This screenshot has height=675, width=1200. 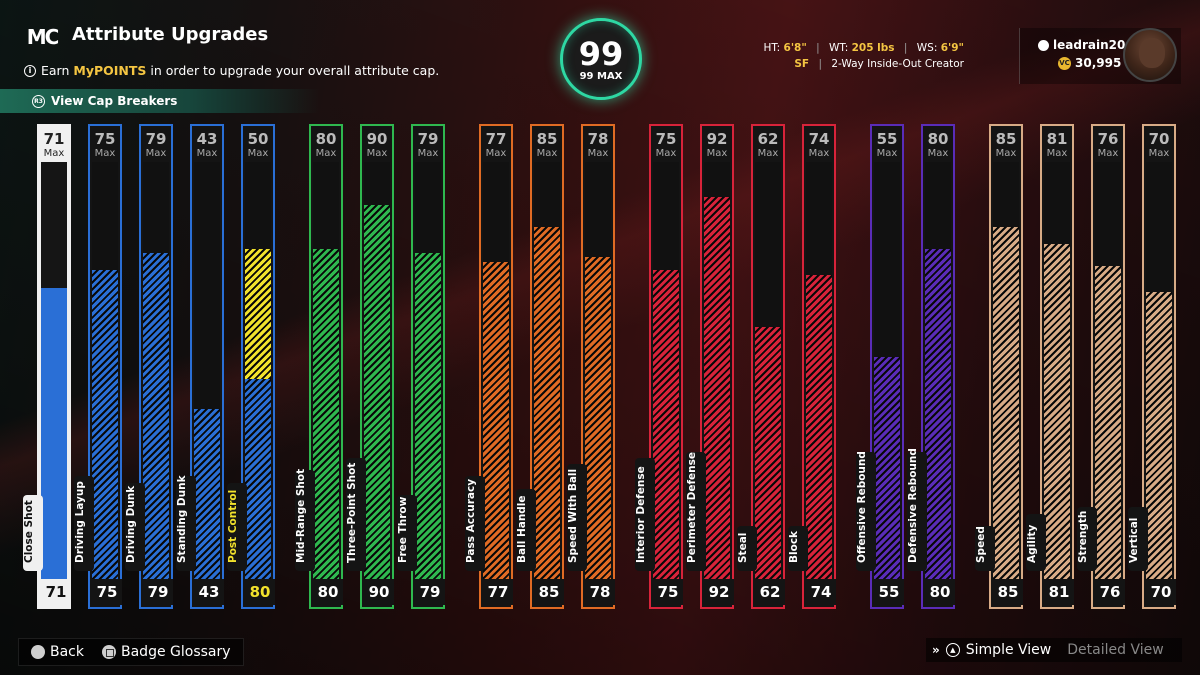 What do you see at coordinates (403, 529) in the screenshot?
I see `attribute-name: Free Throw` at bounding box center [403, 529].